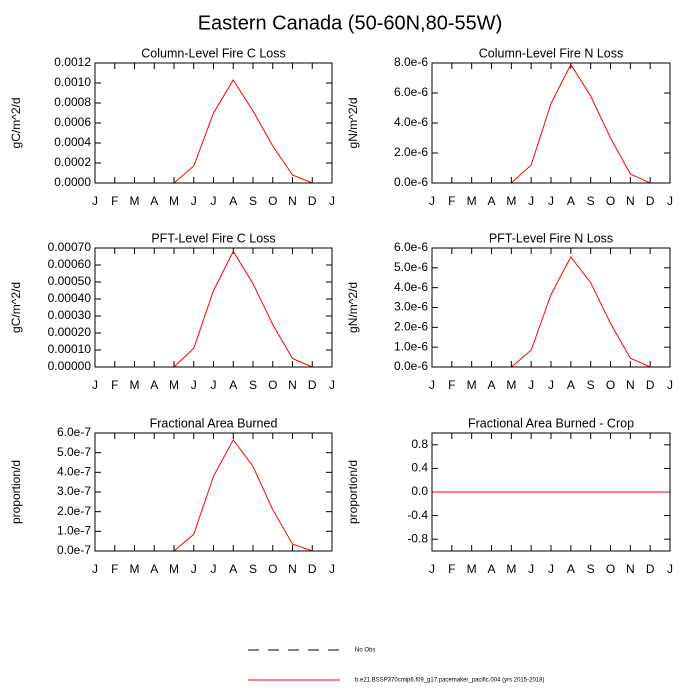  What do you see at coordinates (74, 550) in the screenshot?
I see `y-tick-label: 0.0e-7` at bounding box center [74, 550].